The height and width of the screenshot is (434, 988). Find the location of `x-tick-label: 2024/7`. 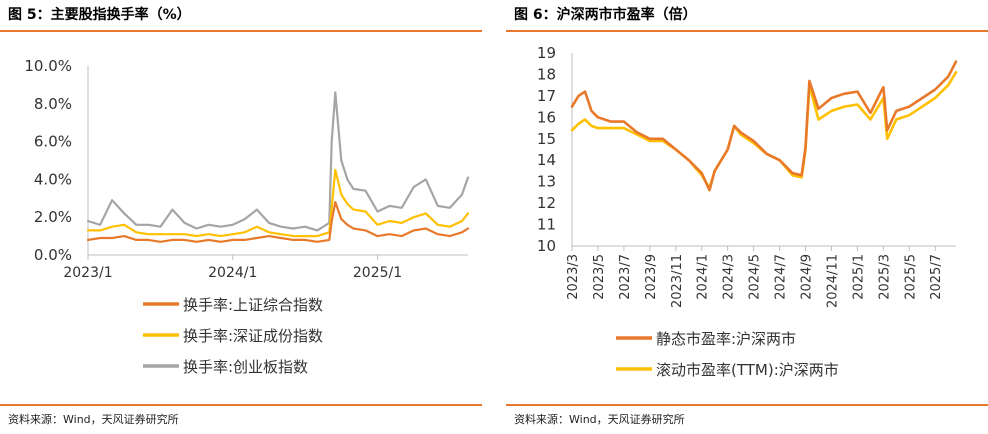

x-tick-label: 2024/7 is located at coordinates (781, 277).